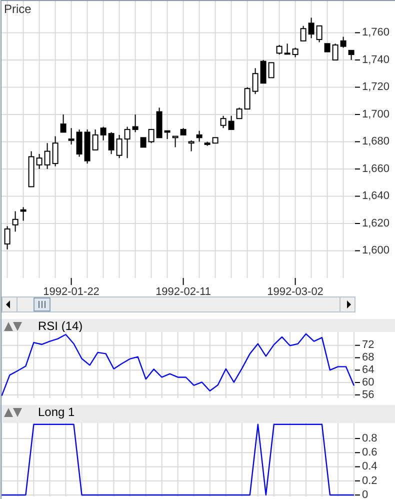 The height and width of the screenshot is (499, 395). I want to click on chart-title: RSI (14), so click(60, 326).